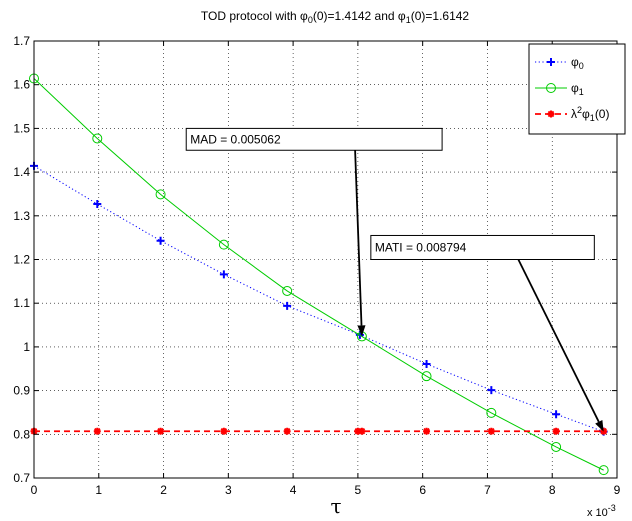 The height and width of the screenshot is (521, 632). What do you see at coordinates (601, 511) in the screenshot?
I see `x-axis-exponent: x 10-3` at bounding box center [601, 511].